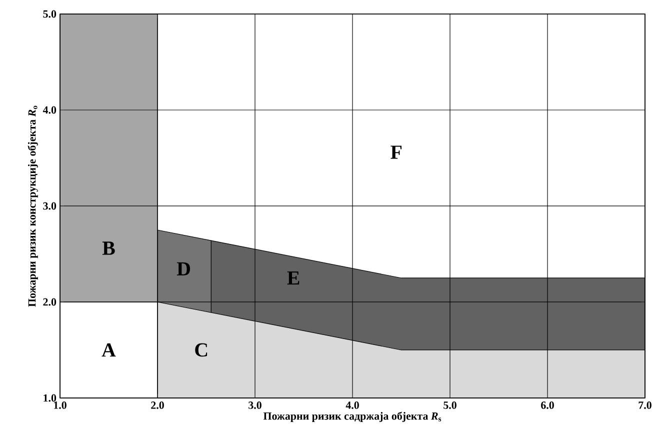 The height and width of the screenshot is (444, 671). What do you see at coordinates (49, 302) in the screenshot?
I see `y-tick-label: 2.0` at bounding box center [49, 302].